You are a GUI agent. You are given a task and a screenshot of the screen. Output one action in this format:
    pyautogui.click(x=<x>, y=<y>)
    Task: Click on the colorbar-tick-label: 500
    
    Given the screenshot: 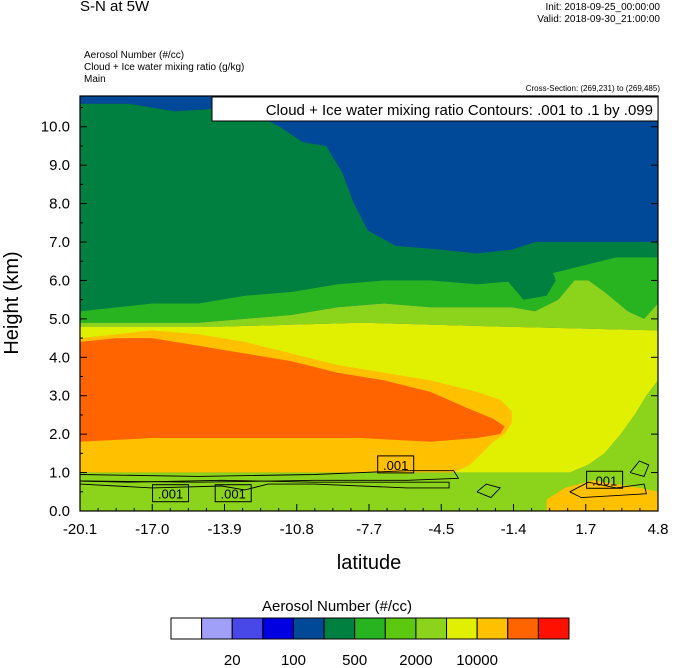 What is the action you would take?
    pyautogui.click(x=354, y=660)
    